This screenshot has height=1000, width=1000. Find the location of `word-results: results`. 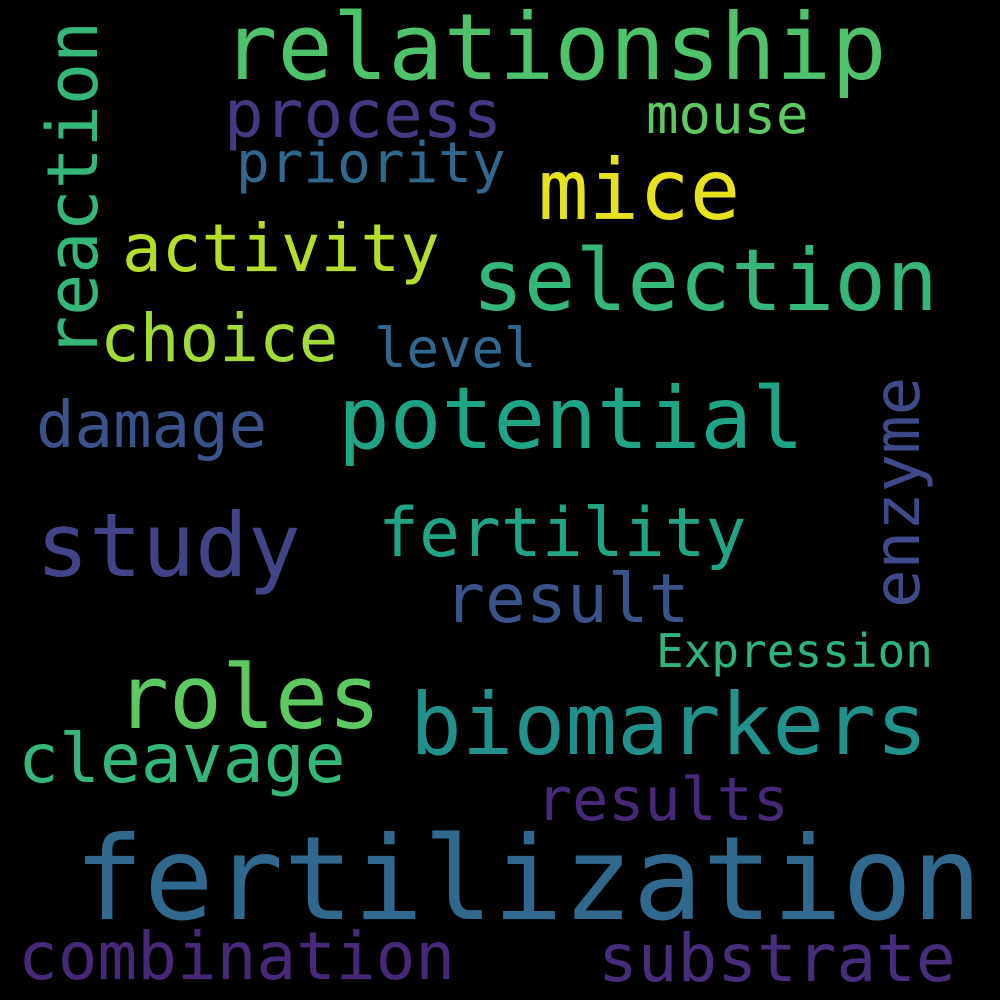

word-results: results is located at coordinates (662, 800).